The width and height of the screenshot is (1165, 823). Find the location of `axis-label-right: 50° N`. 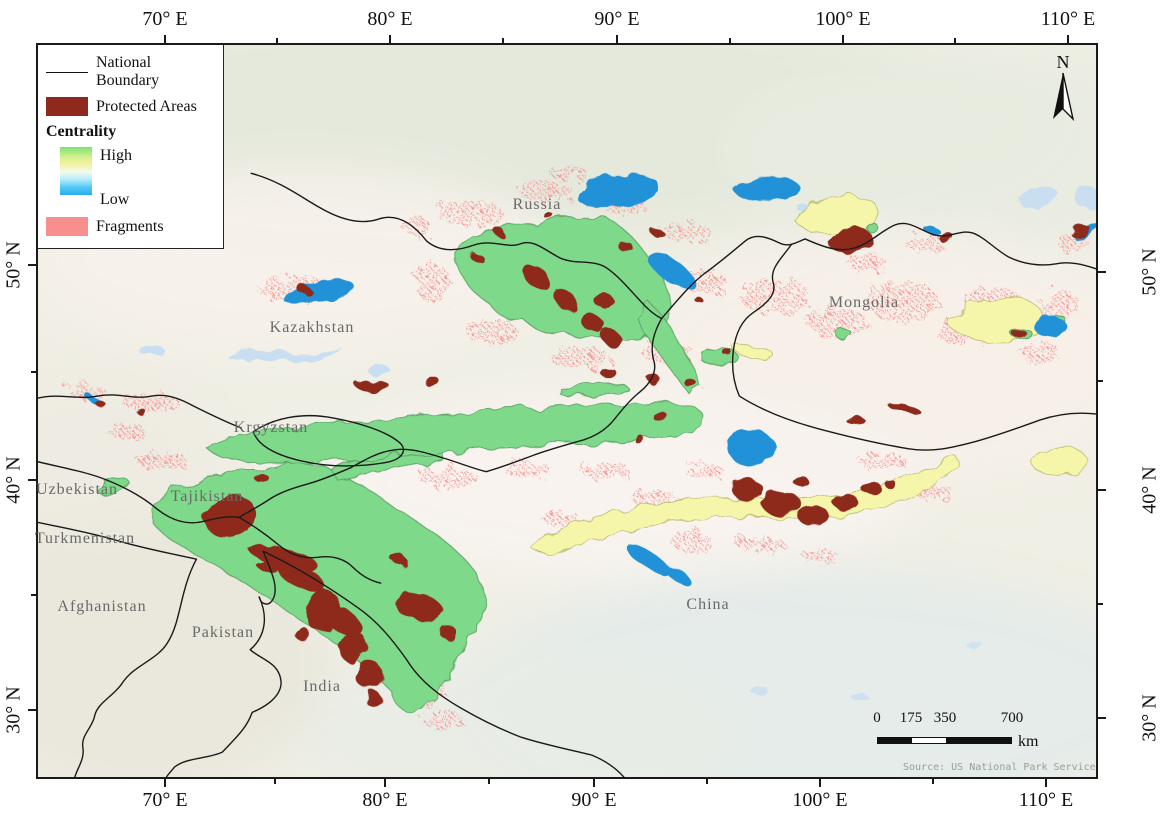

axis-label-right: 50° N is located at coordinates (1149, 272).